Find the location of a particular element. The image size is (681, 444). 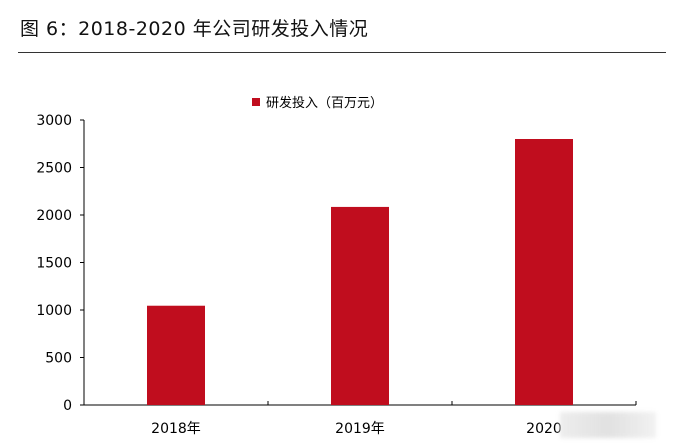

figure-title: 图 6：2018-2020 年公司研发投入情况 is located at coordinates (194, 29).